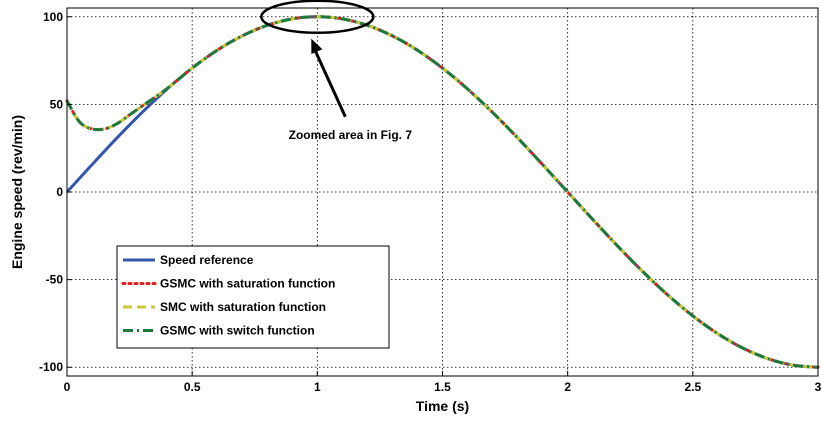  Describe the element at coordinates (59, 192) in the screenshot. I see `y-tick-label: 0` at that location.